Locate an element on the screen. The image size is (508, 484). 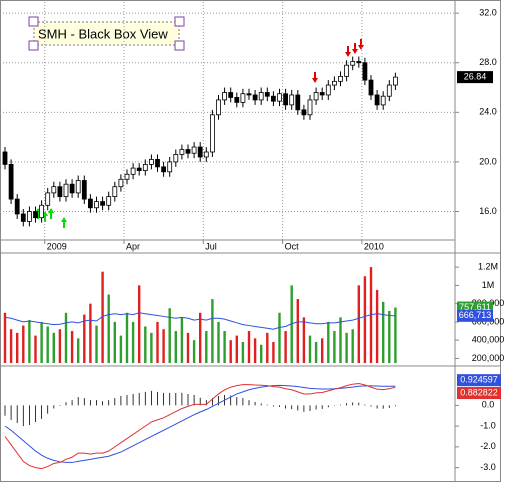
y-tick-label: 32.0 is located at coordinates (488, 13).